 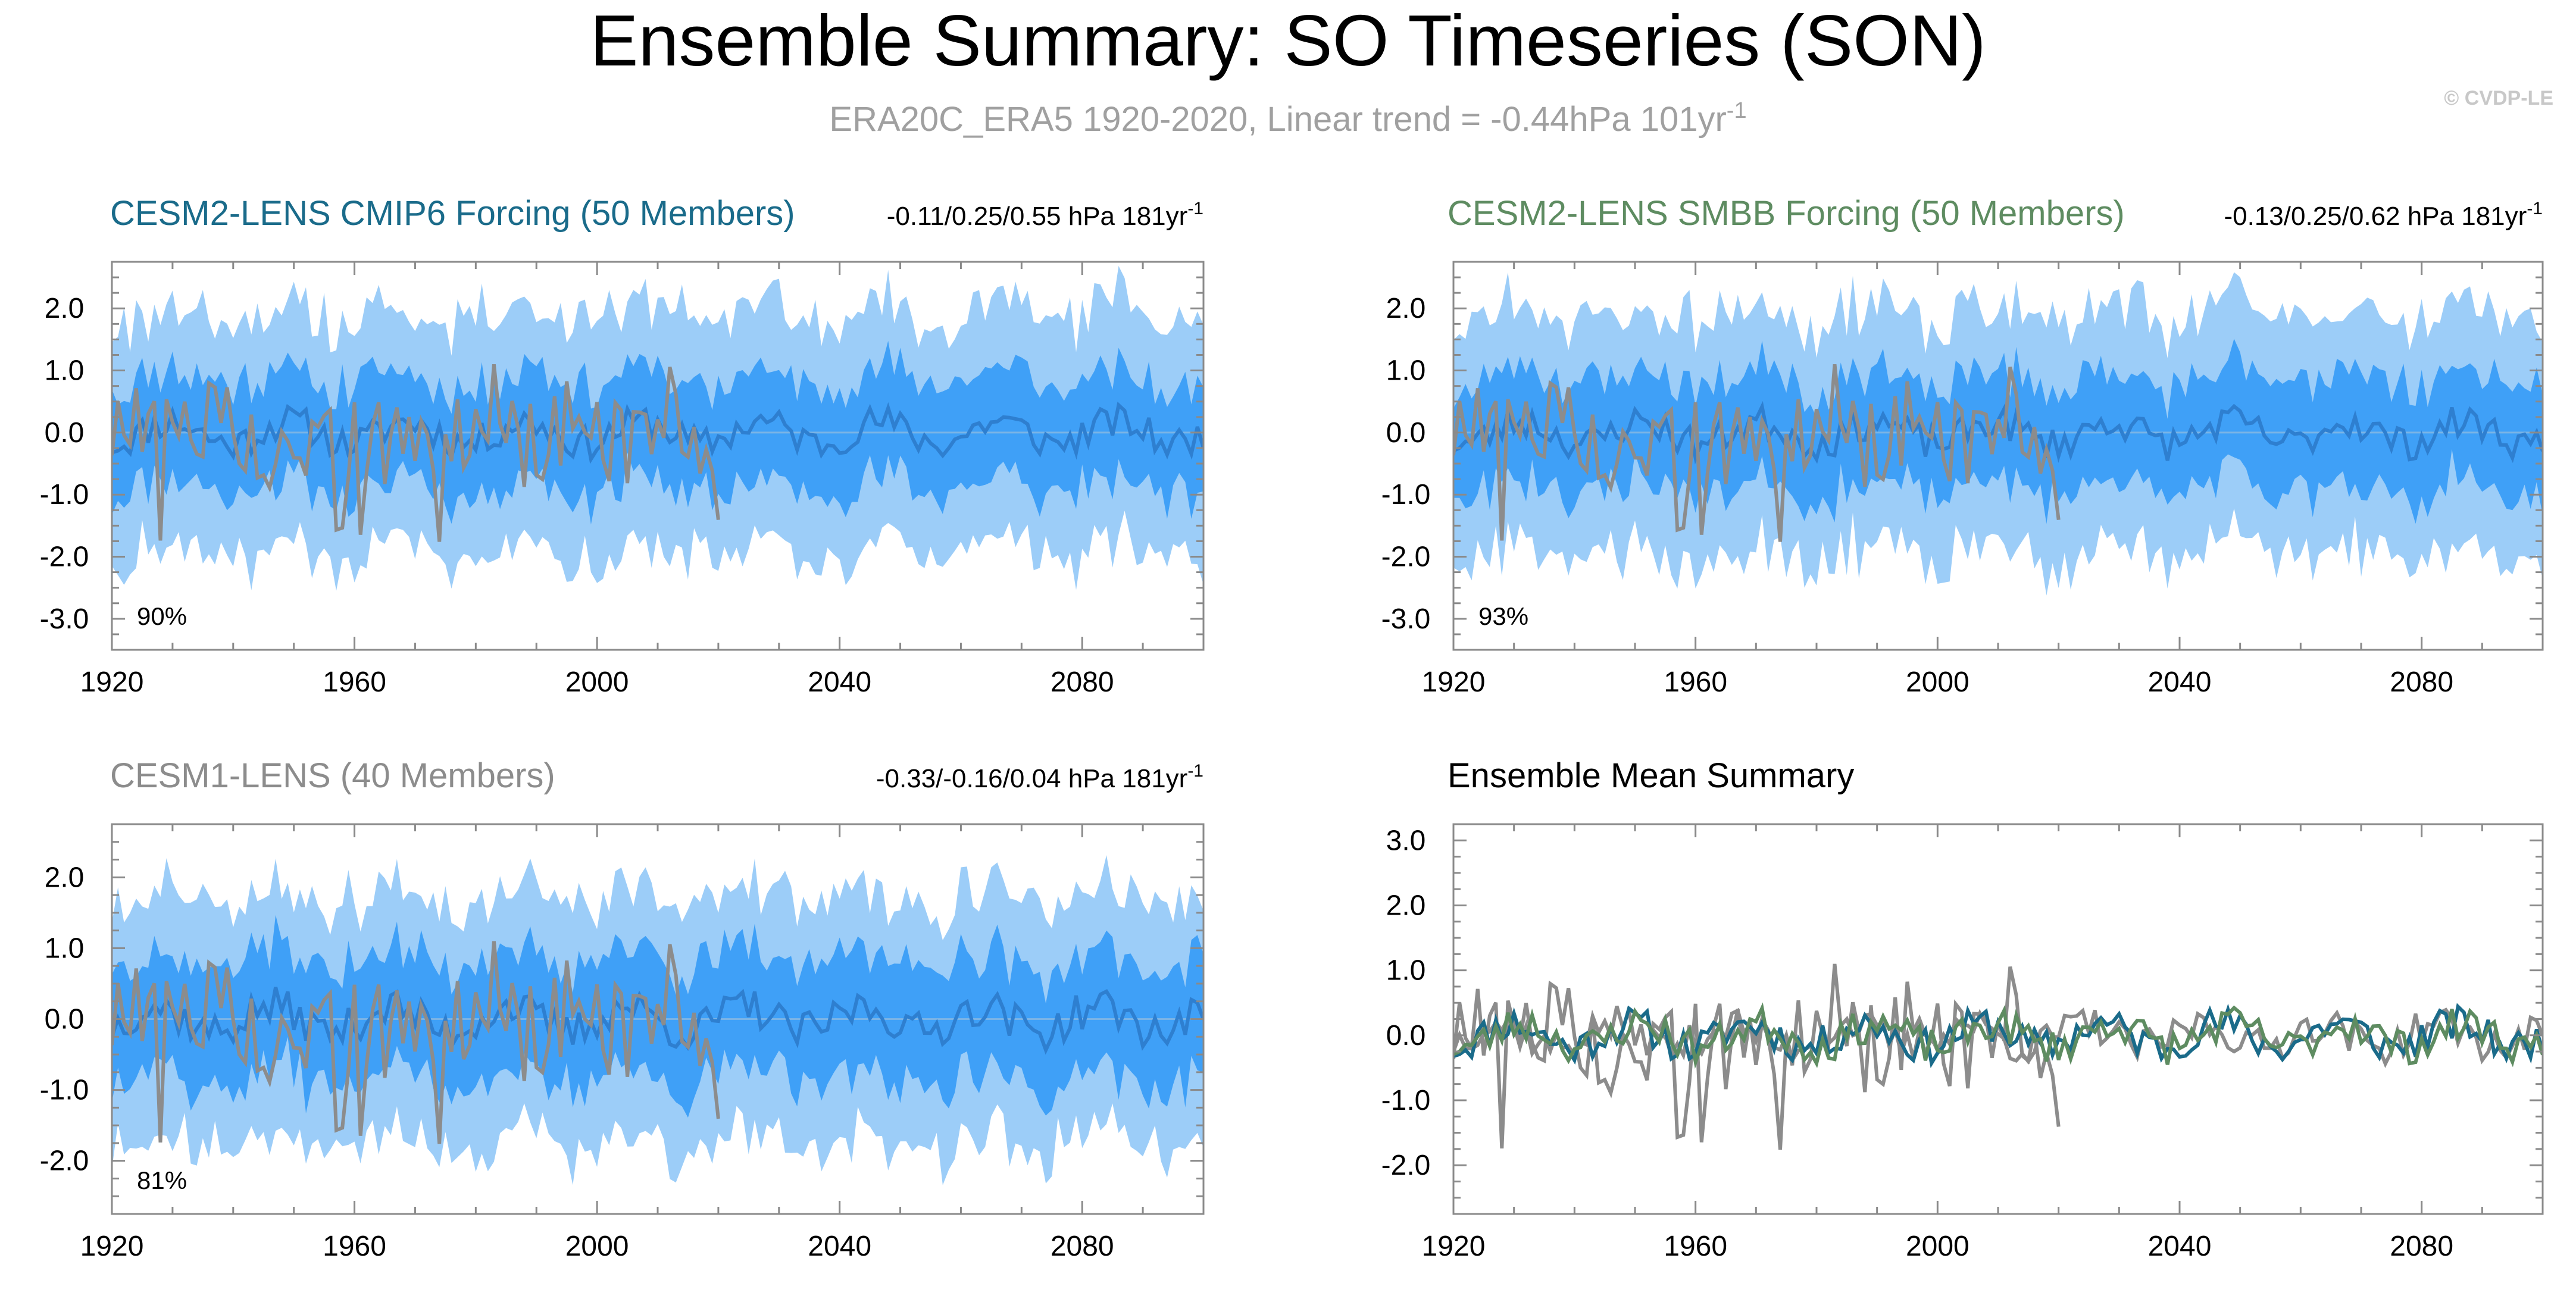 I want to click on trend-label: -0.11/0.25/0.55 hPa 181yr-1, so click(x=1045, y=215).